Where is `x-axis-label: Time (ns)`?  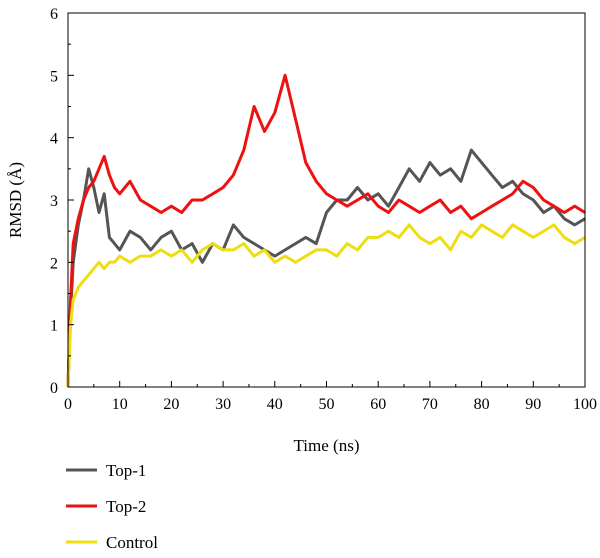 x-axis-label: Time (ns) is located at coordinates (327, 445).